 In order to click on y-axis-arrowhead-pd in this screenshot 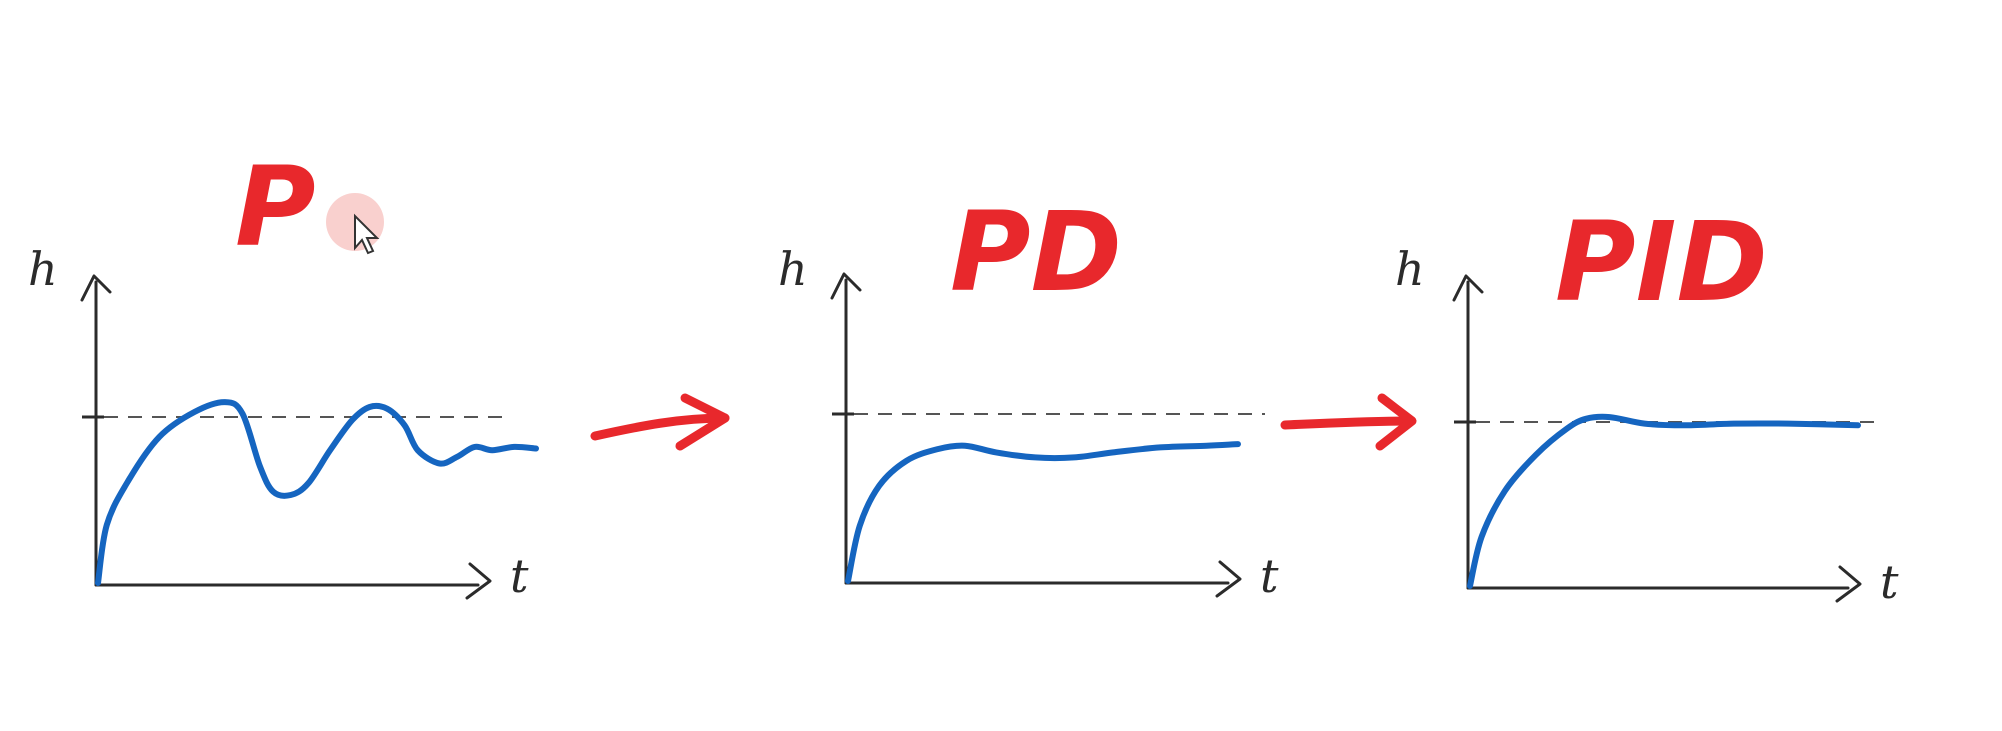, I will do `click(846, 286)`.